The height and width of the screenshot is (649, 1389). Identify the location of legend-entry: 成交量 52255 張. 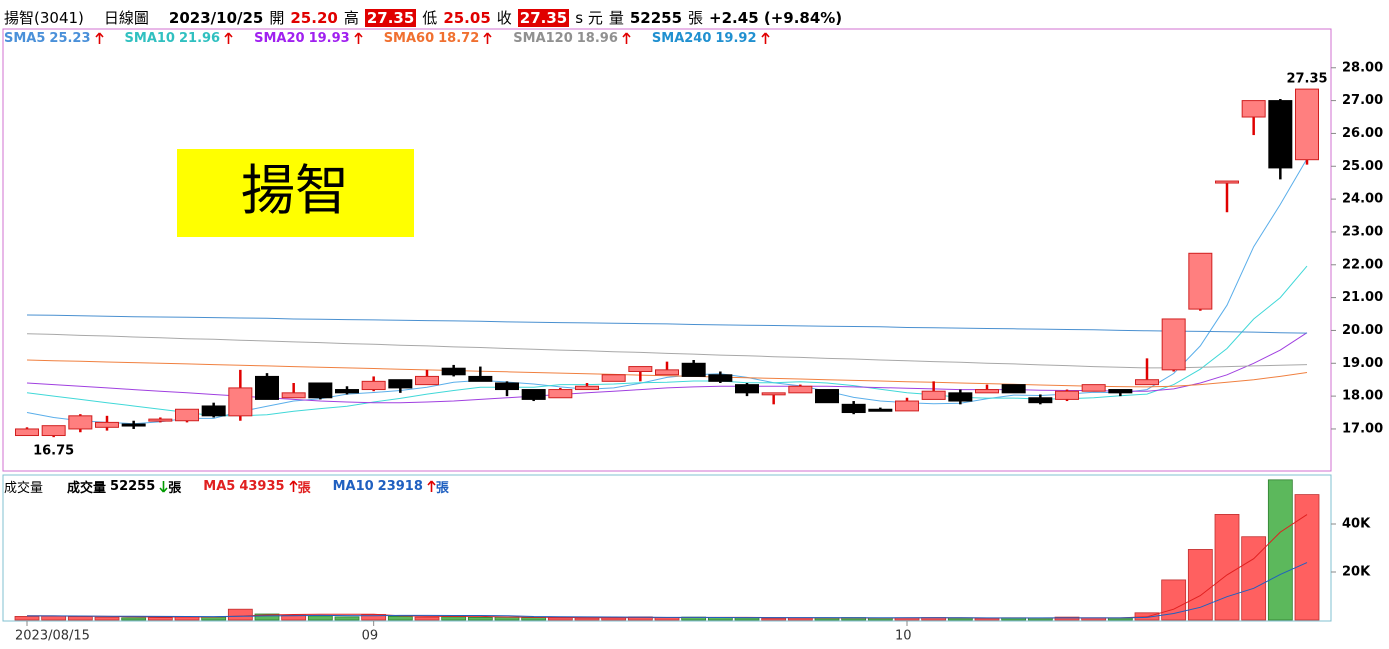
(126, 486).